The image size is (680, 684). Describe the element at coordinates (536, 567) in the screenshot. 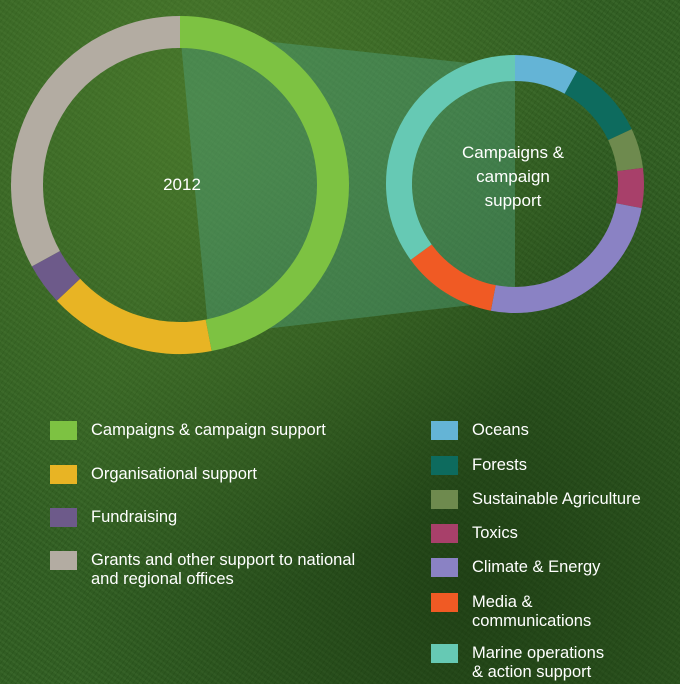

I see `legend-label: Climate & Energy` at that location.